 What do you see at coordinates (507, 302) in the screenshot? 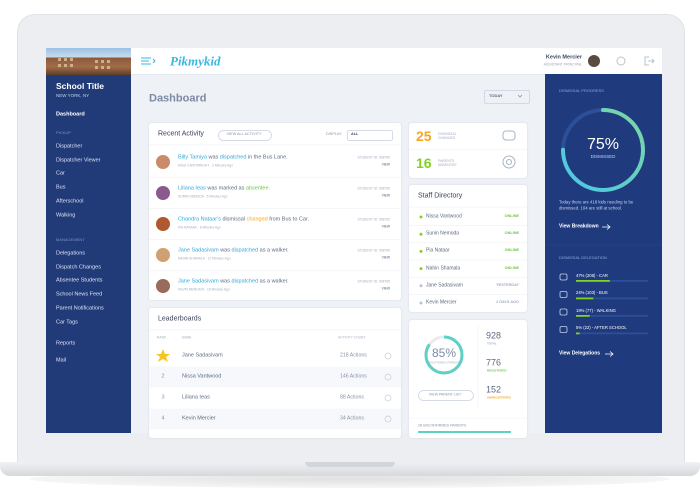
I see `staff-status: 2 DAYS AGO` at bounding box center [507, 302].